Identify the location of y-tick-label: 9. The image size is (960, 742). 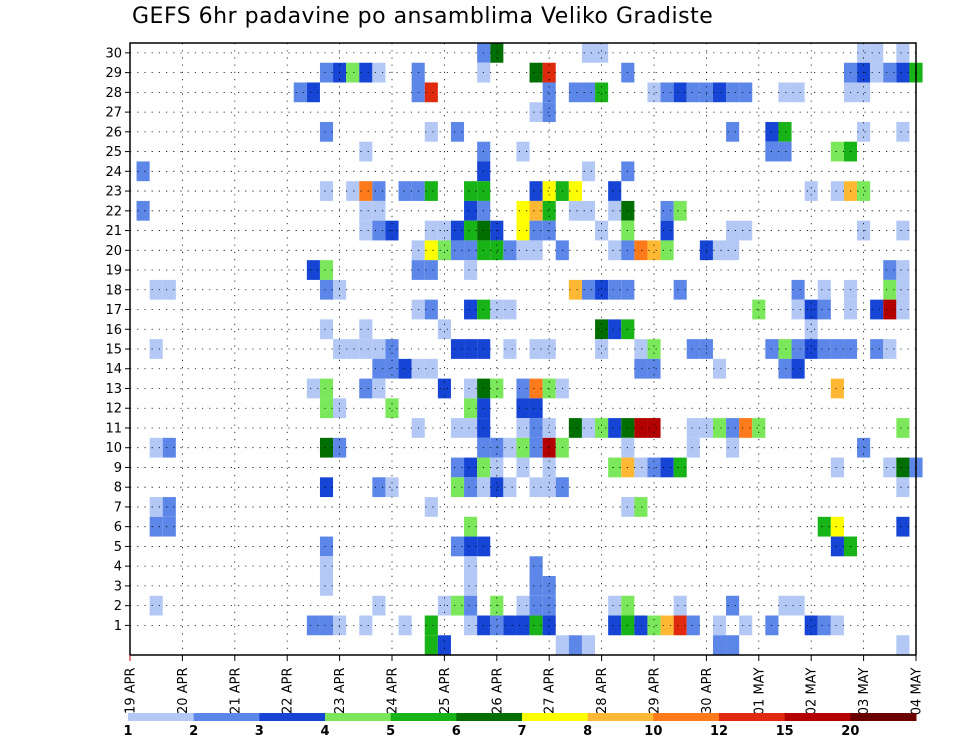
(118, 468).